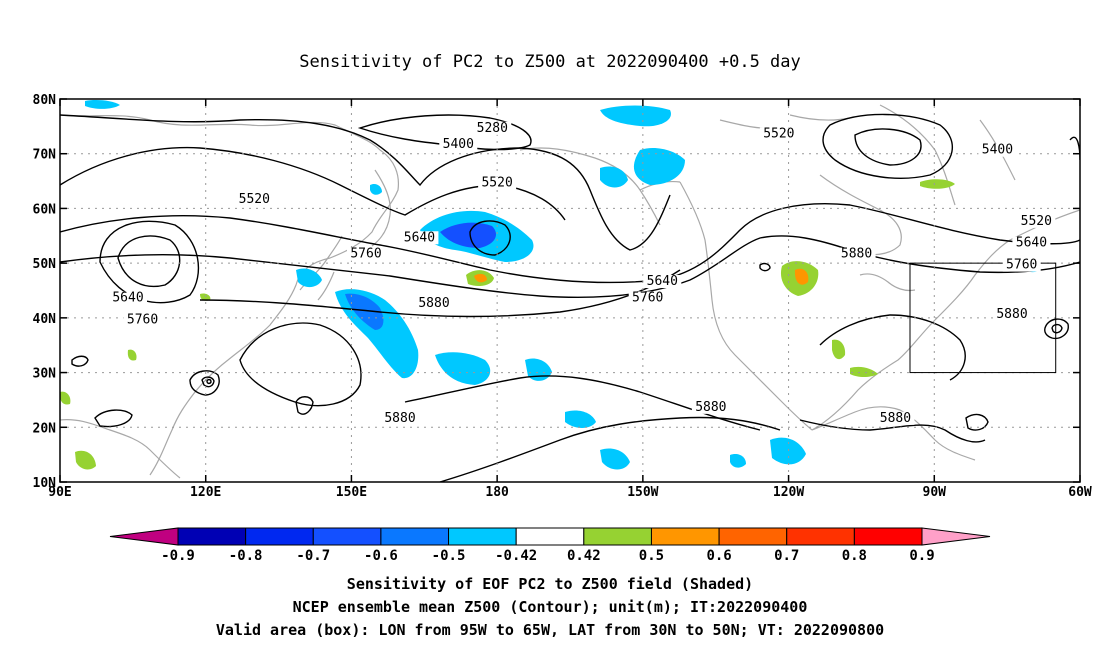 This screenshot has height=650, width=1100. Describe the element at coordinates (313, 556) in the screenshot. I see `colorbar-label-2: -0.7` at that location.